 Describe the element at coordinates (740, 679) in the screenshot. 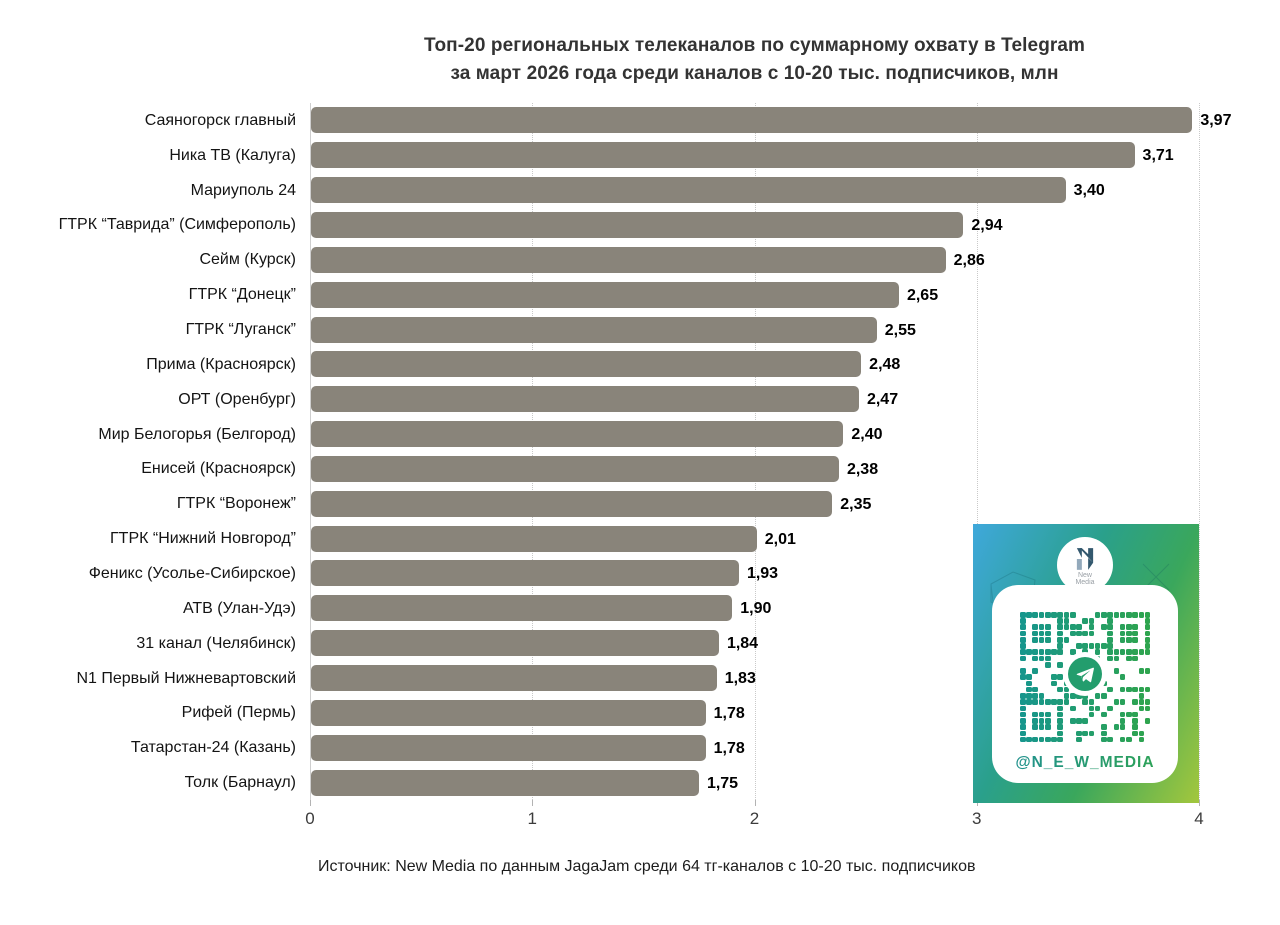

I see `value-label: 1,83` at that location.